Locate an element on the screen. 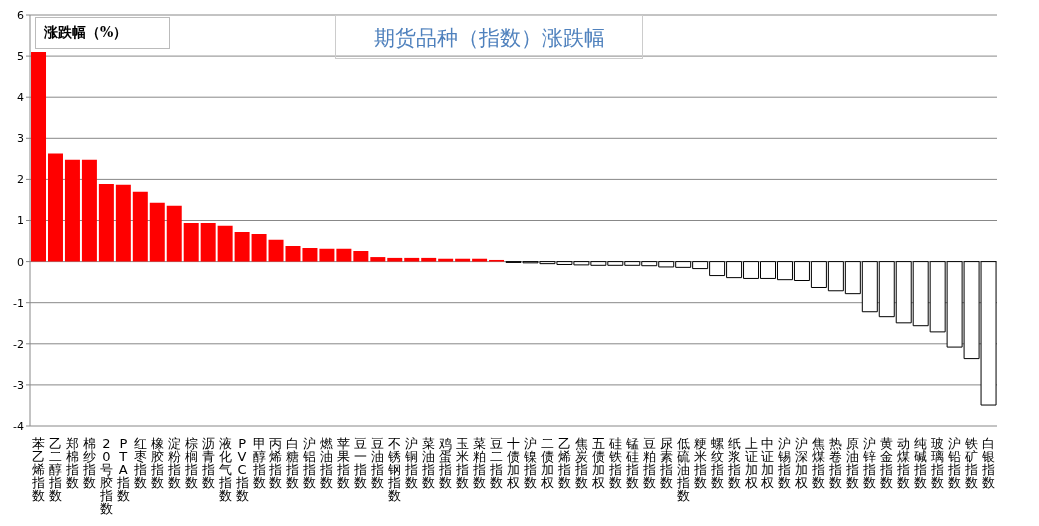 This screenshot has height=526, width=1039. y-tick-label: 0 is located at coordinates (20, 262).